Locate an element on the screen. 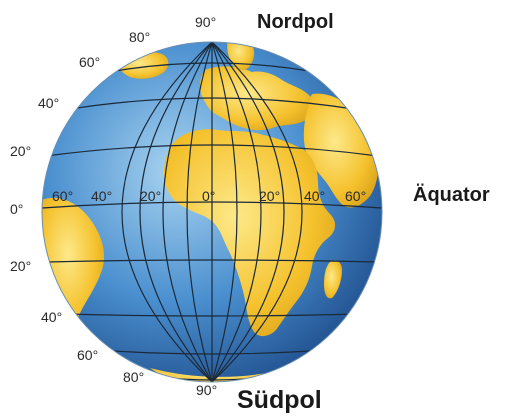 The width and height of the screenshot is (520, 419). lon-label-60e: 60° is located at coordinates (356, 196).